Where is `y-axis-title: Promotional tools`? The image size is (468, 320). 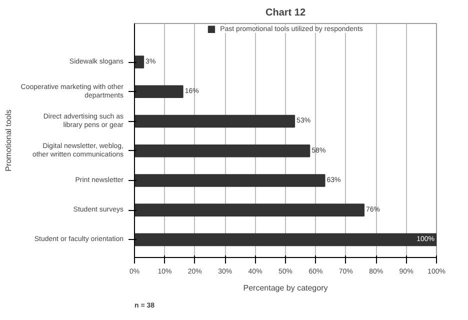 y-axis-title: Promotional tools is located at coordinates (8, 141).